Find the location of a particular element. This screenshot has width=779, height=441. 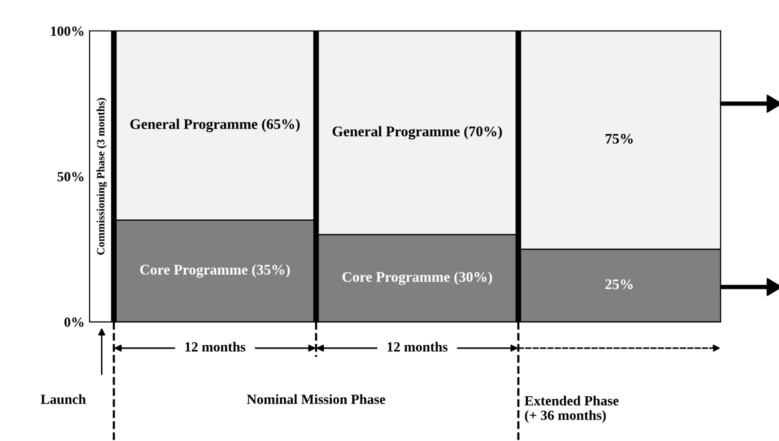

data-label: Core Programme (35%) is located at coordinates (215, 271).